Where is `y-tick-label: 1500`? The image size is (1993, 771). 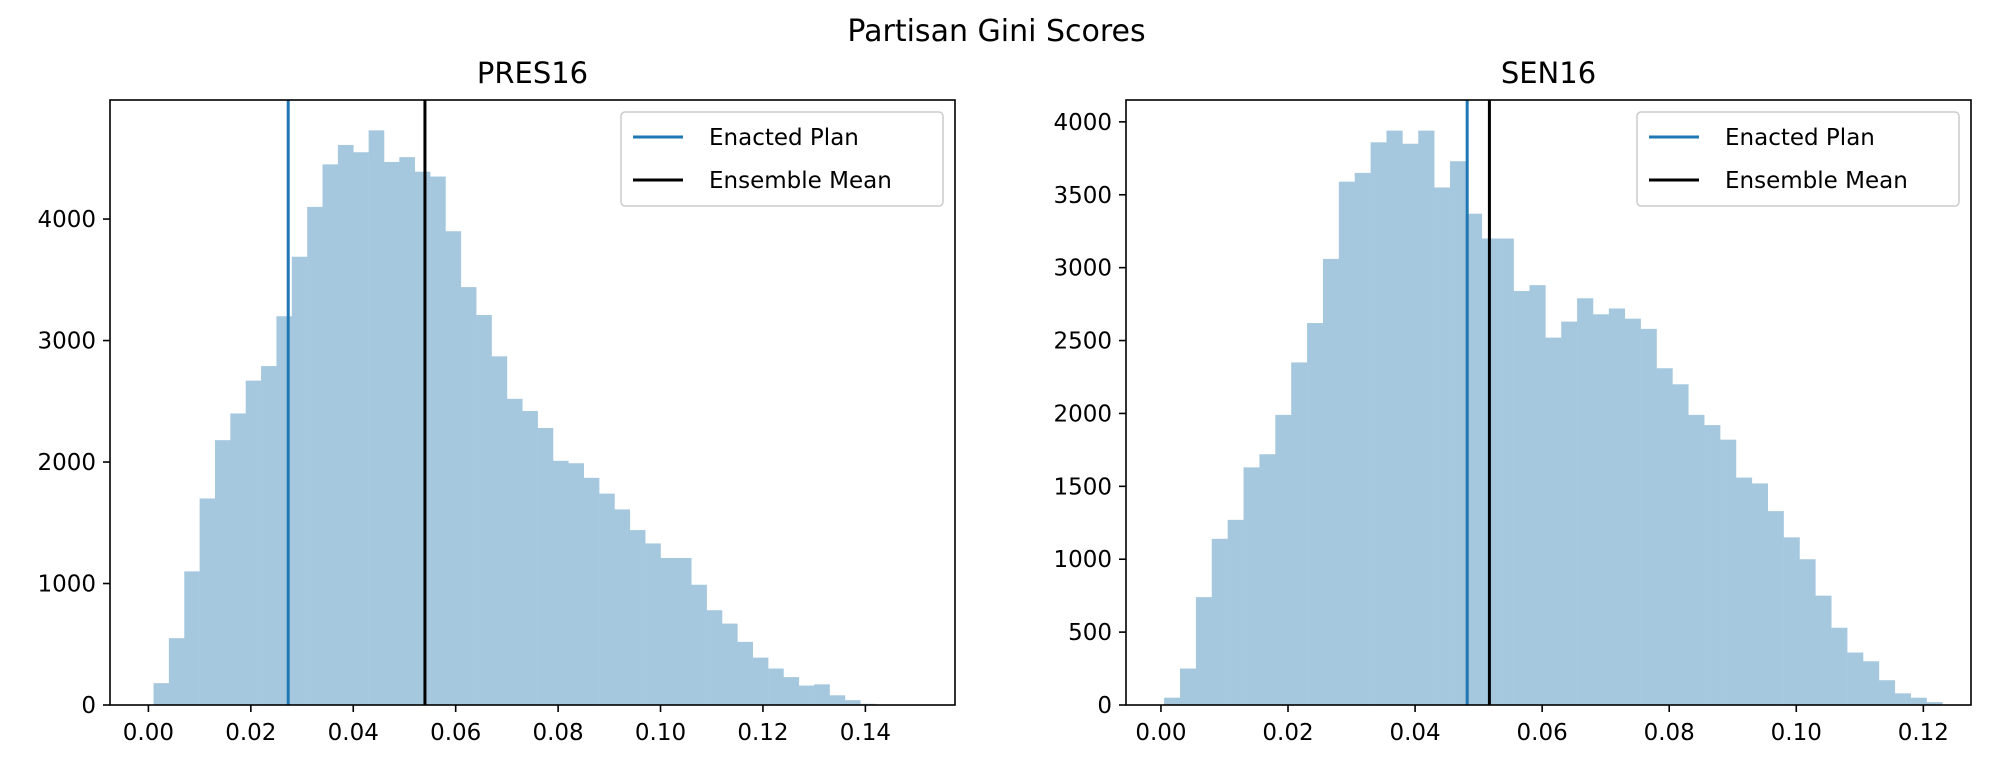
y-tick-label: 1500 is located at coordinates (1082, 487).